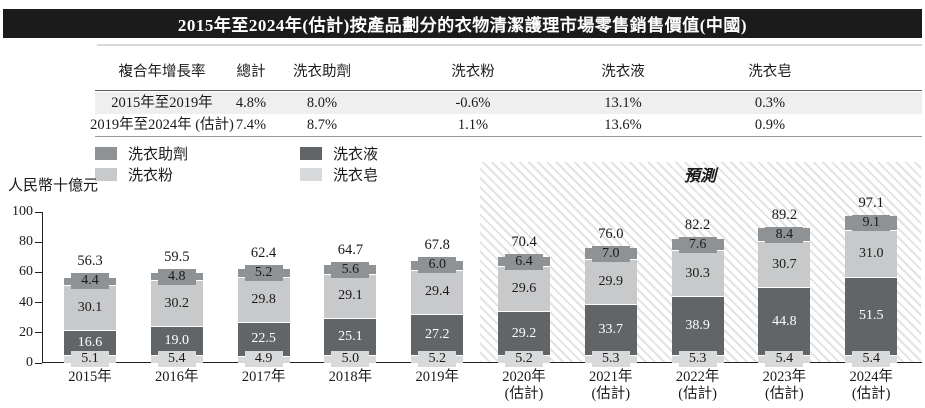  Describe the element at coordinates (437, 377) in the screenshot. I see `x-axis-label: 2019年` at that location.